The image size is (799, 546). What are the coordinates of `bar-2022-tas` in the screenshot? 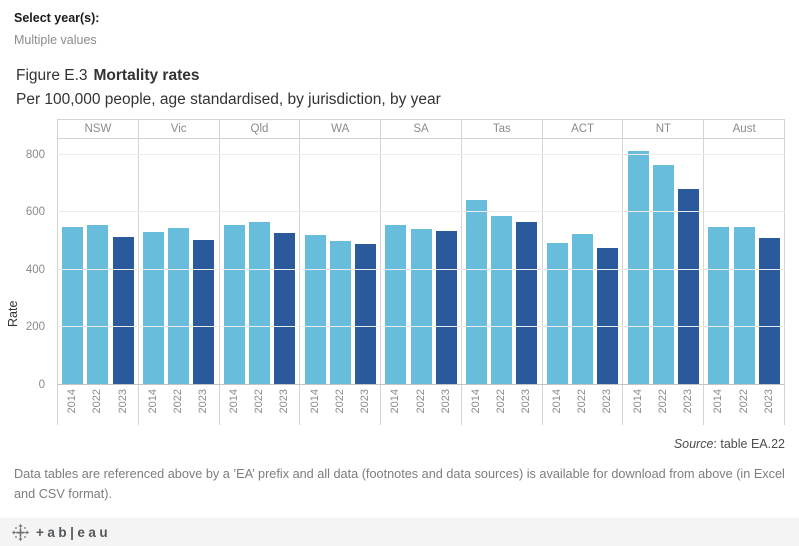 It's located at (502, 300).